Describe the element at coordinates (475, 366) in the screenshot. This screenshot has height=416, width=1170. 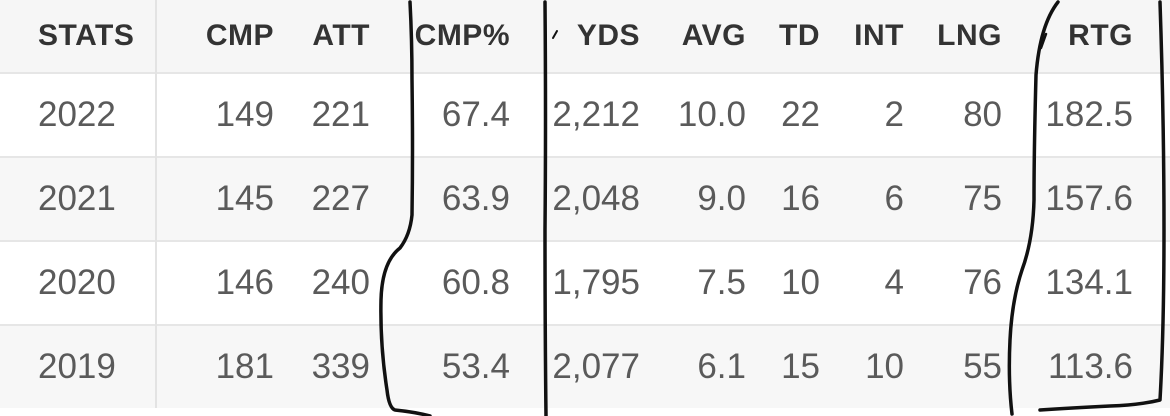
I see `cell-cmp-pct: 53.4` at that location.